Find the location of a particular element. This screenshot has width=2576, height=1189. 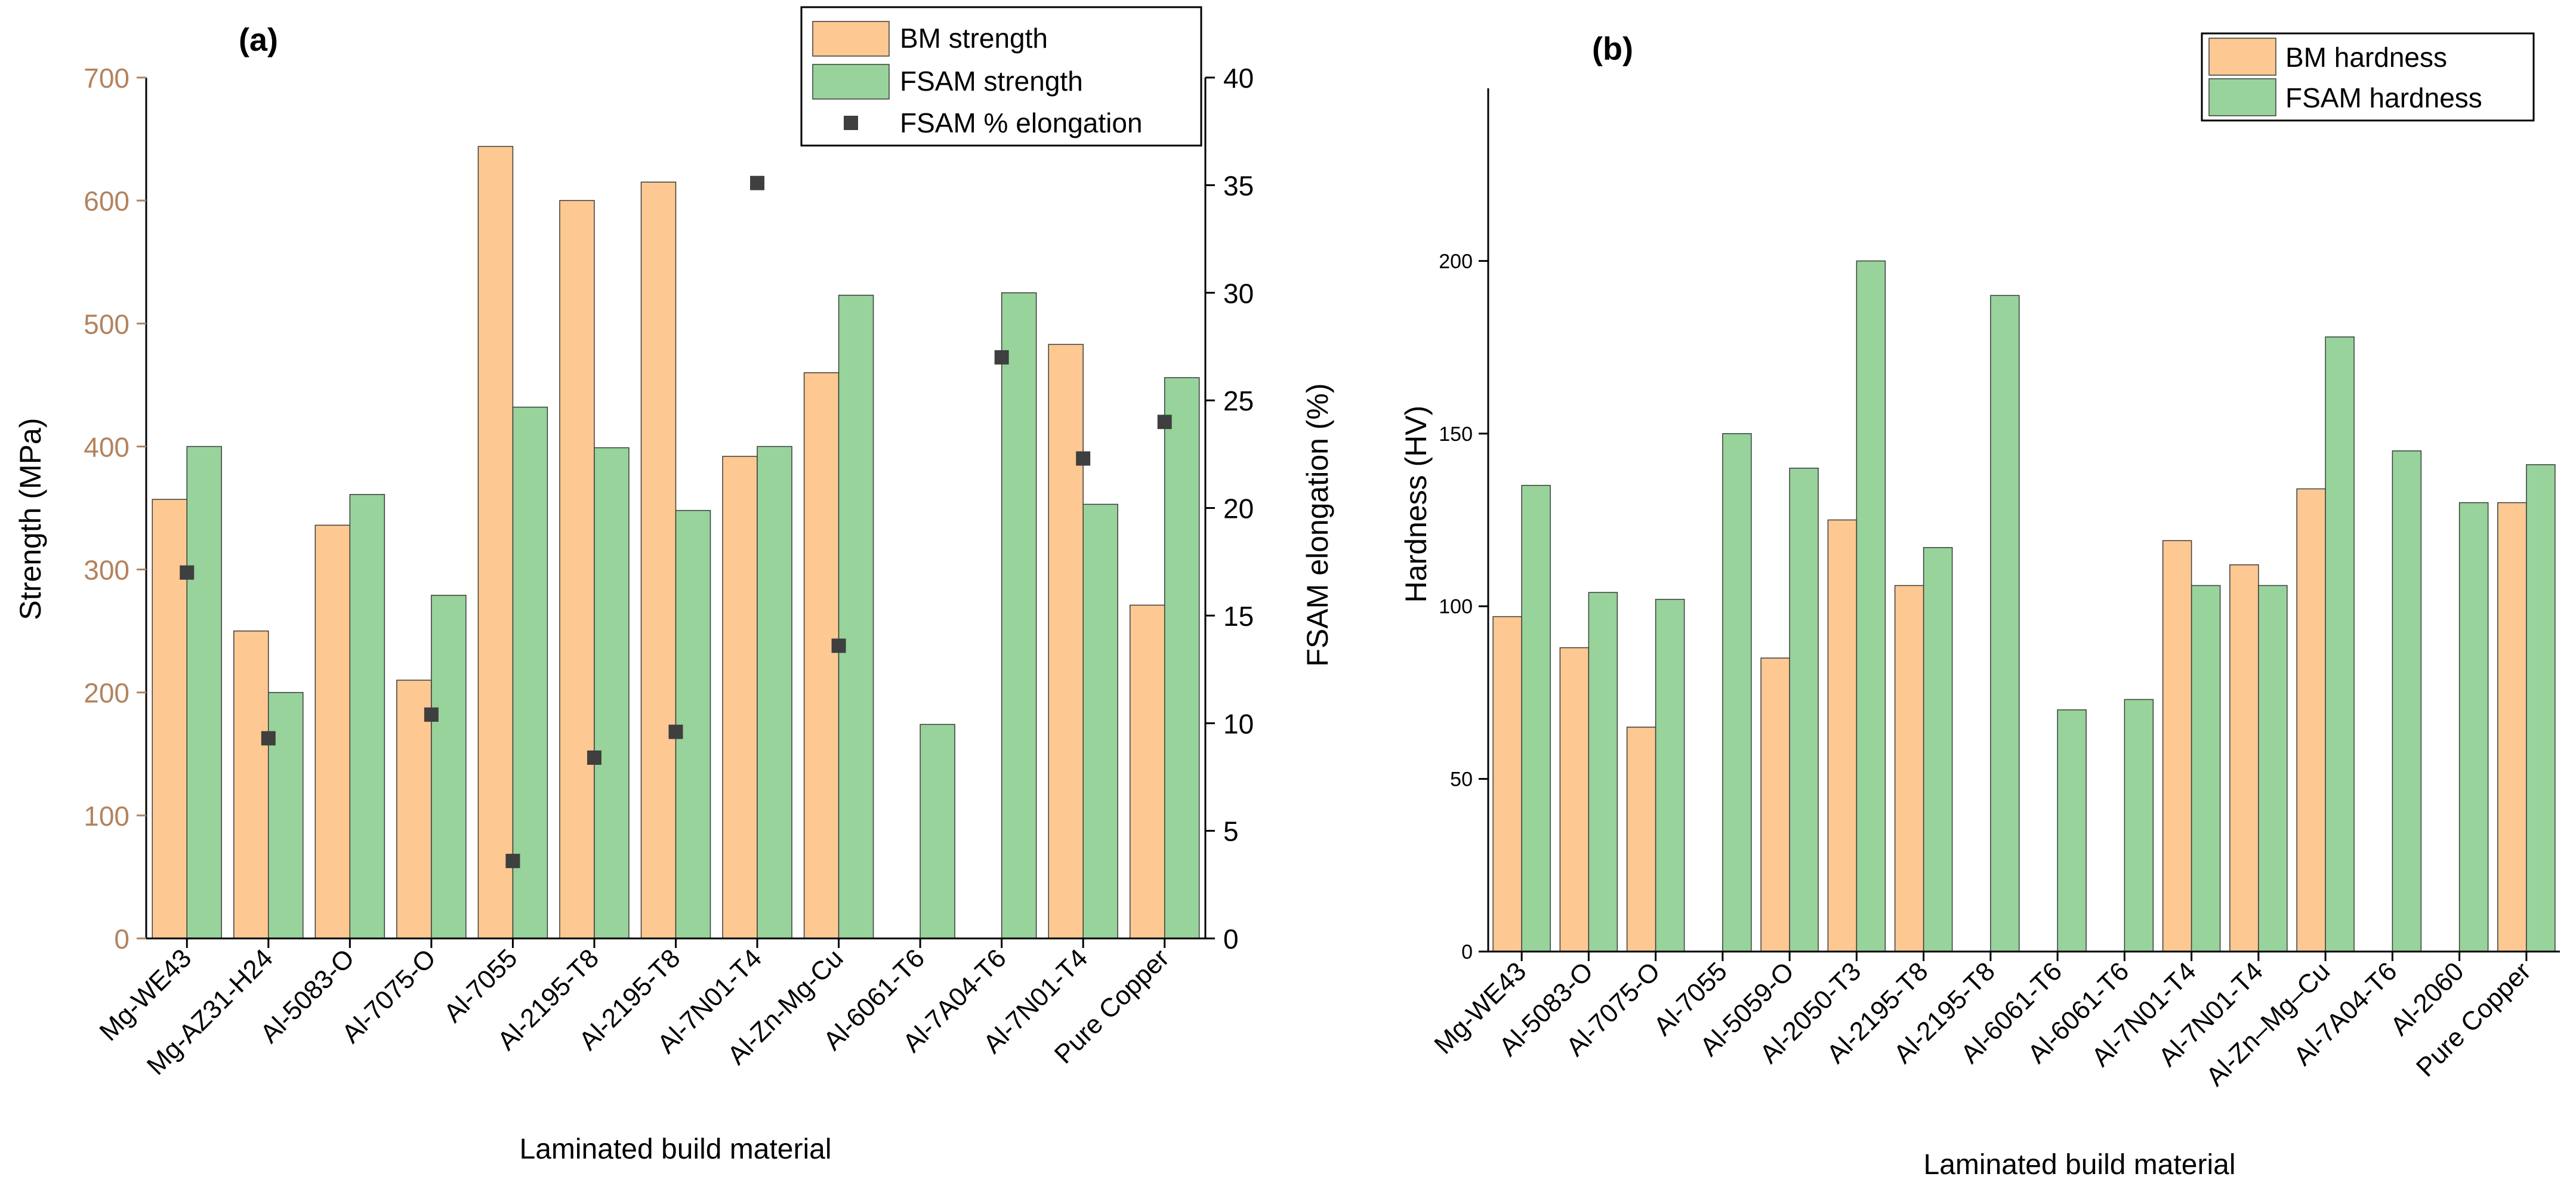

strength-y-tick-label: 600 is located at coordinates (107, 201).